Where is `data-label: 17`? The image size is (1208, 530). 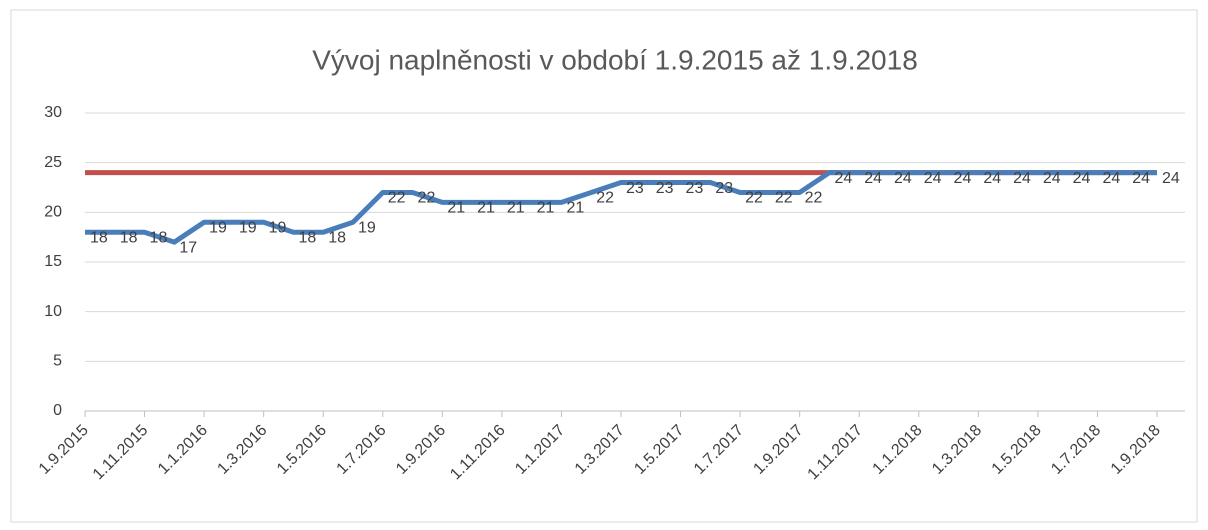 data-label: 17 is located at coordinates (188, 247).